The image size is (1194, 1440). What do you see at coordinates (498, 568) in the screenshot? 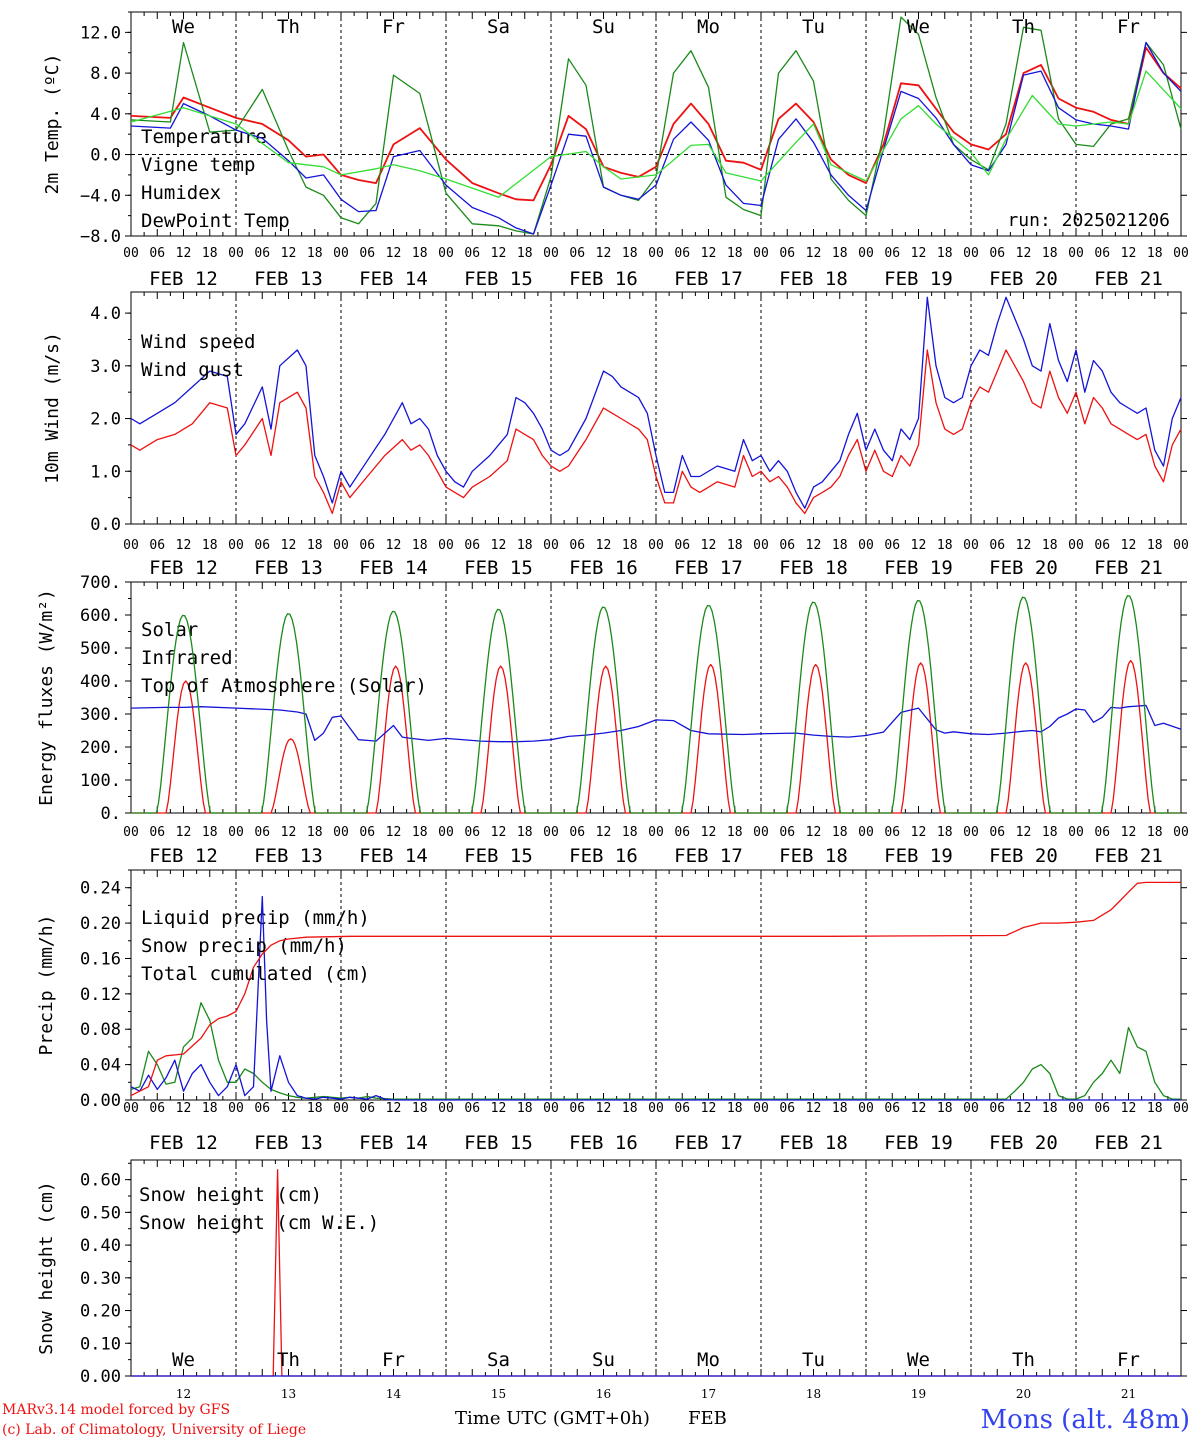
I see `date-label: FEB 15` at bounding box center [498, 568].